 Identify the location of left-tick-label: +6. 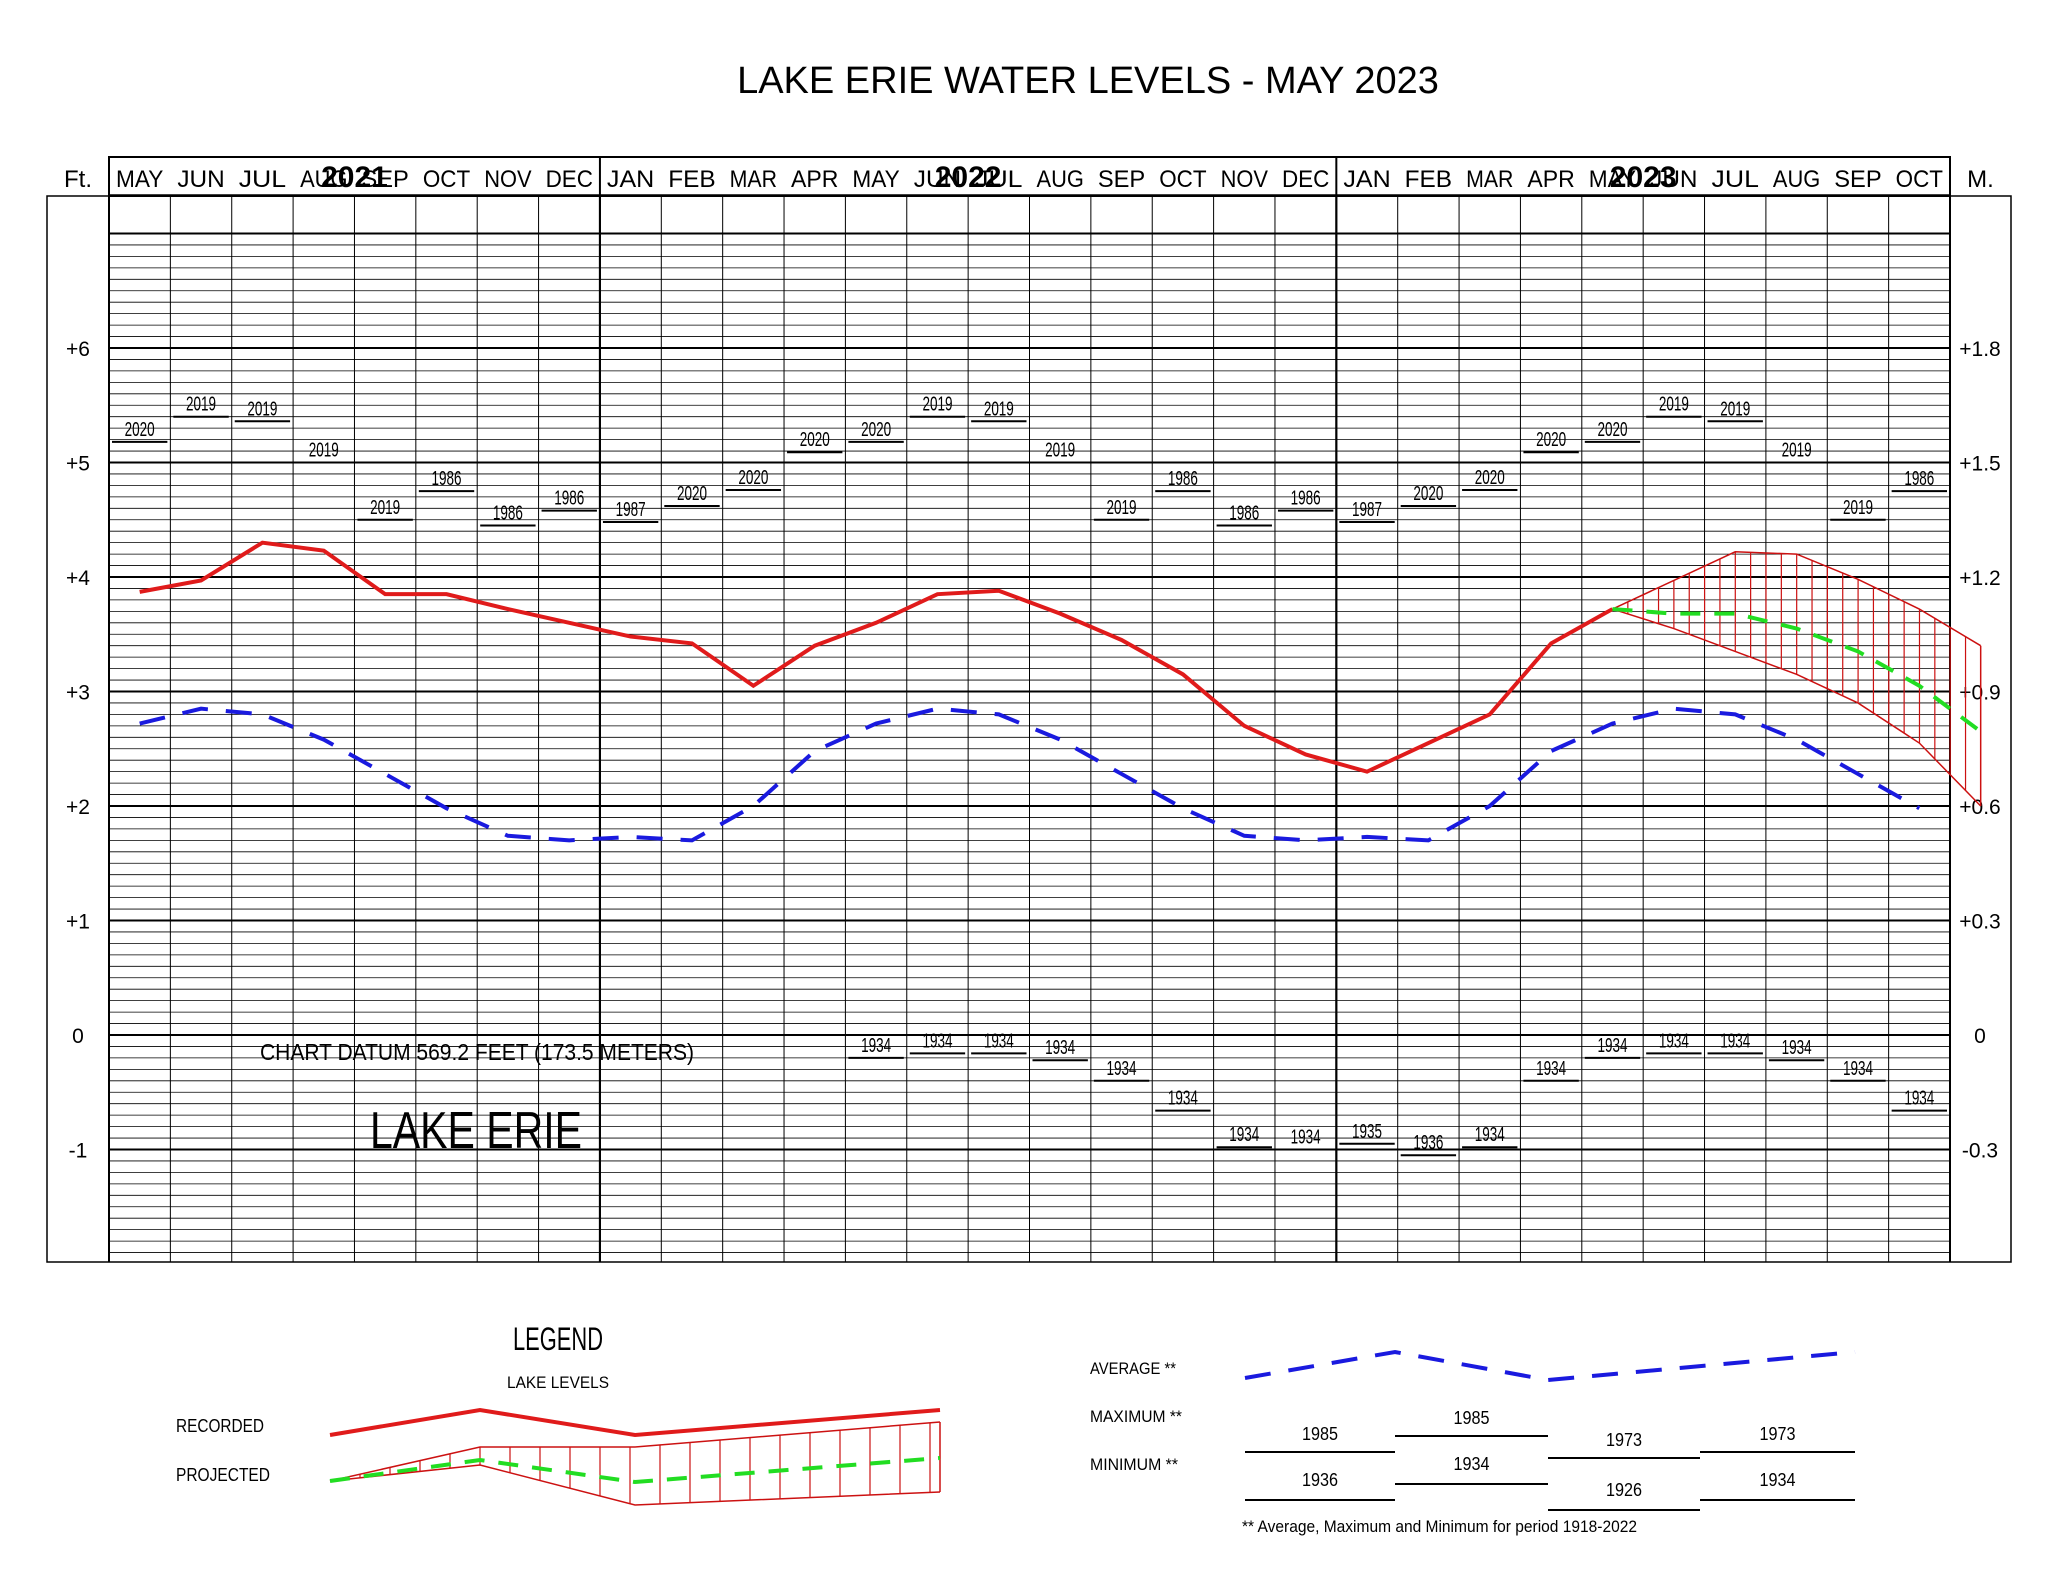
(78, 349).